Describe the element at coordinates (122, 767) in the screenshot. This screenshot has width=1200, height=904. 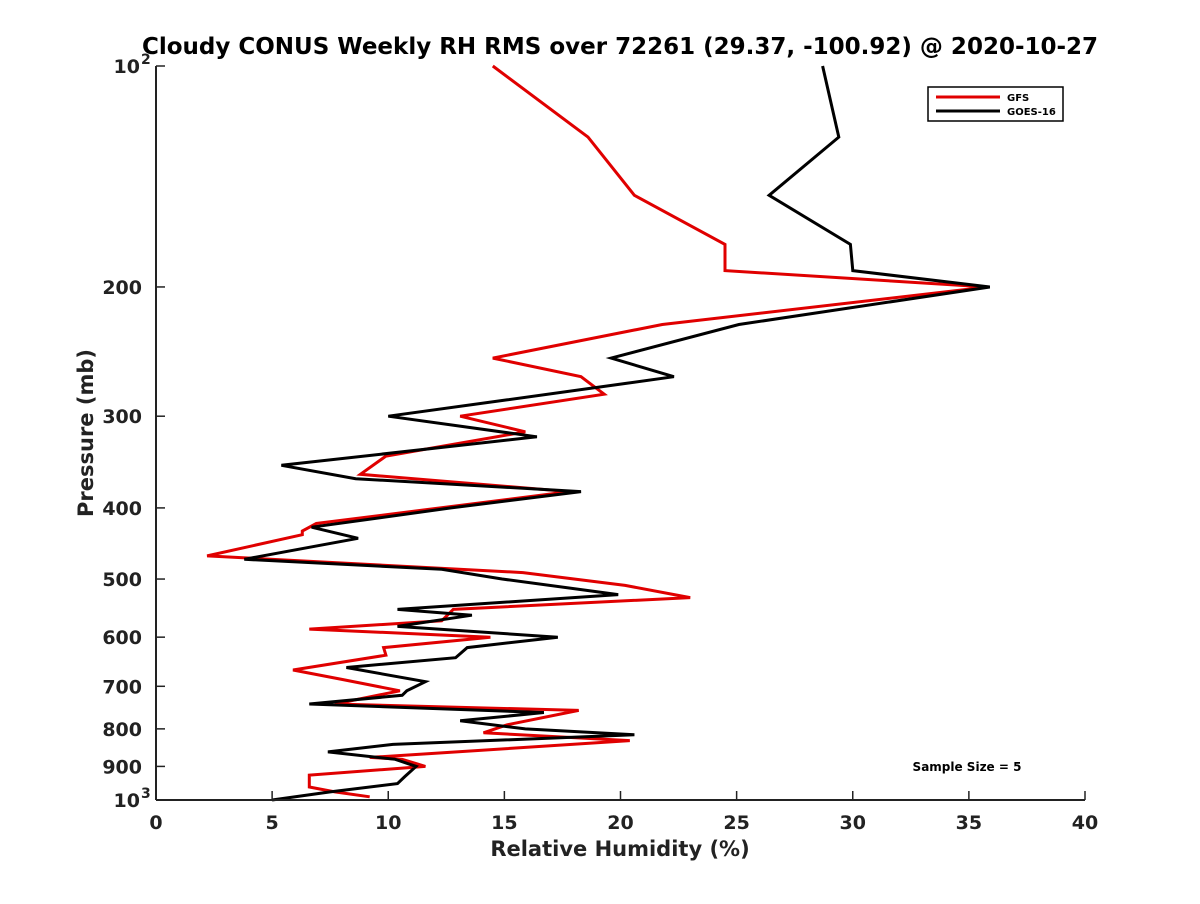
I see `y-tick-label: 900` at that location.